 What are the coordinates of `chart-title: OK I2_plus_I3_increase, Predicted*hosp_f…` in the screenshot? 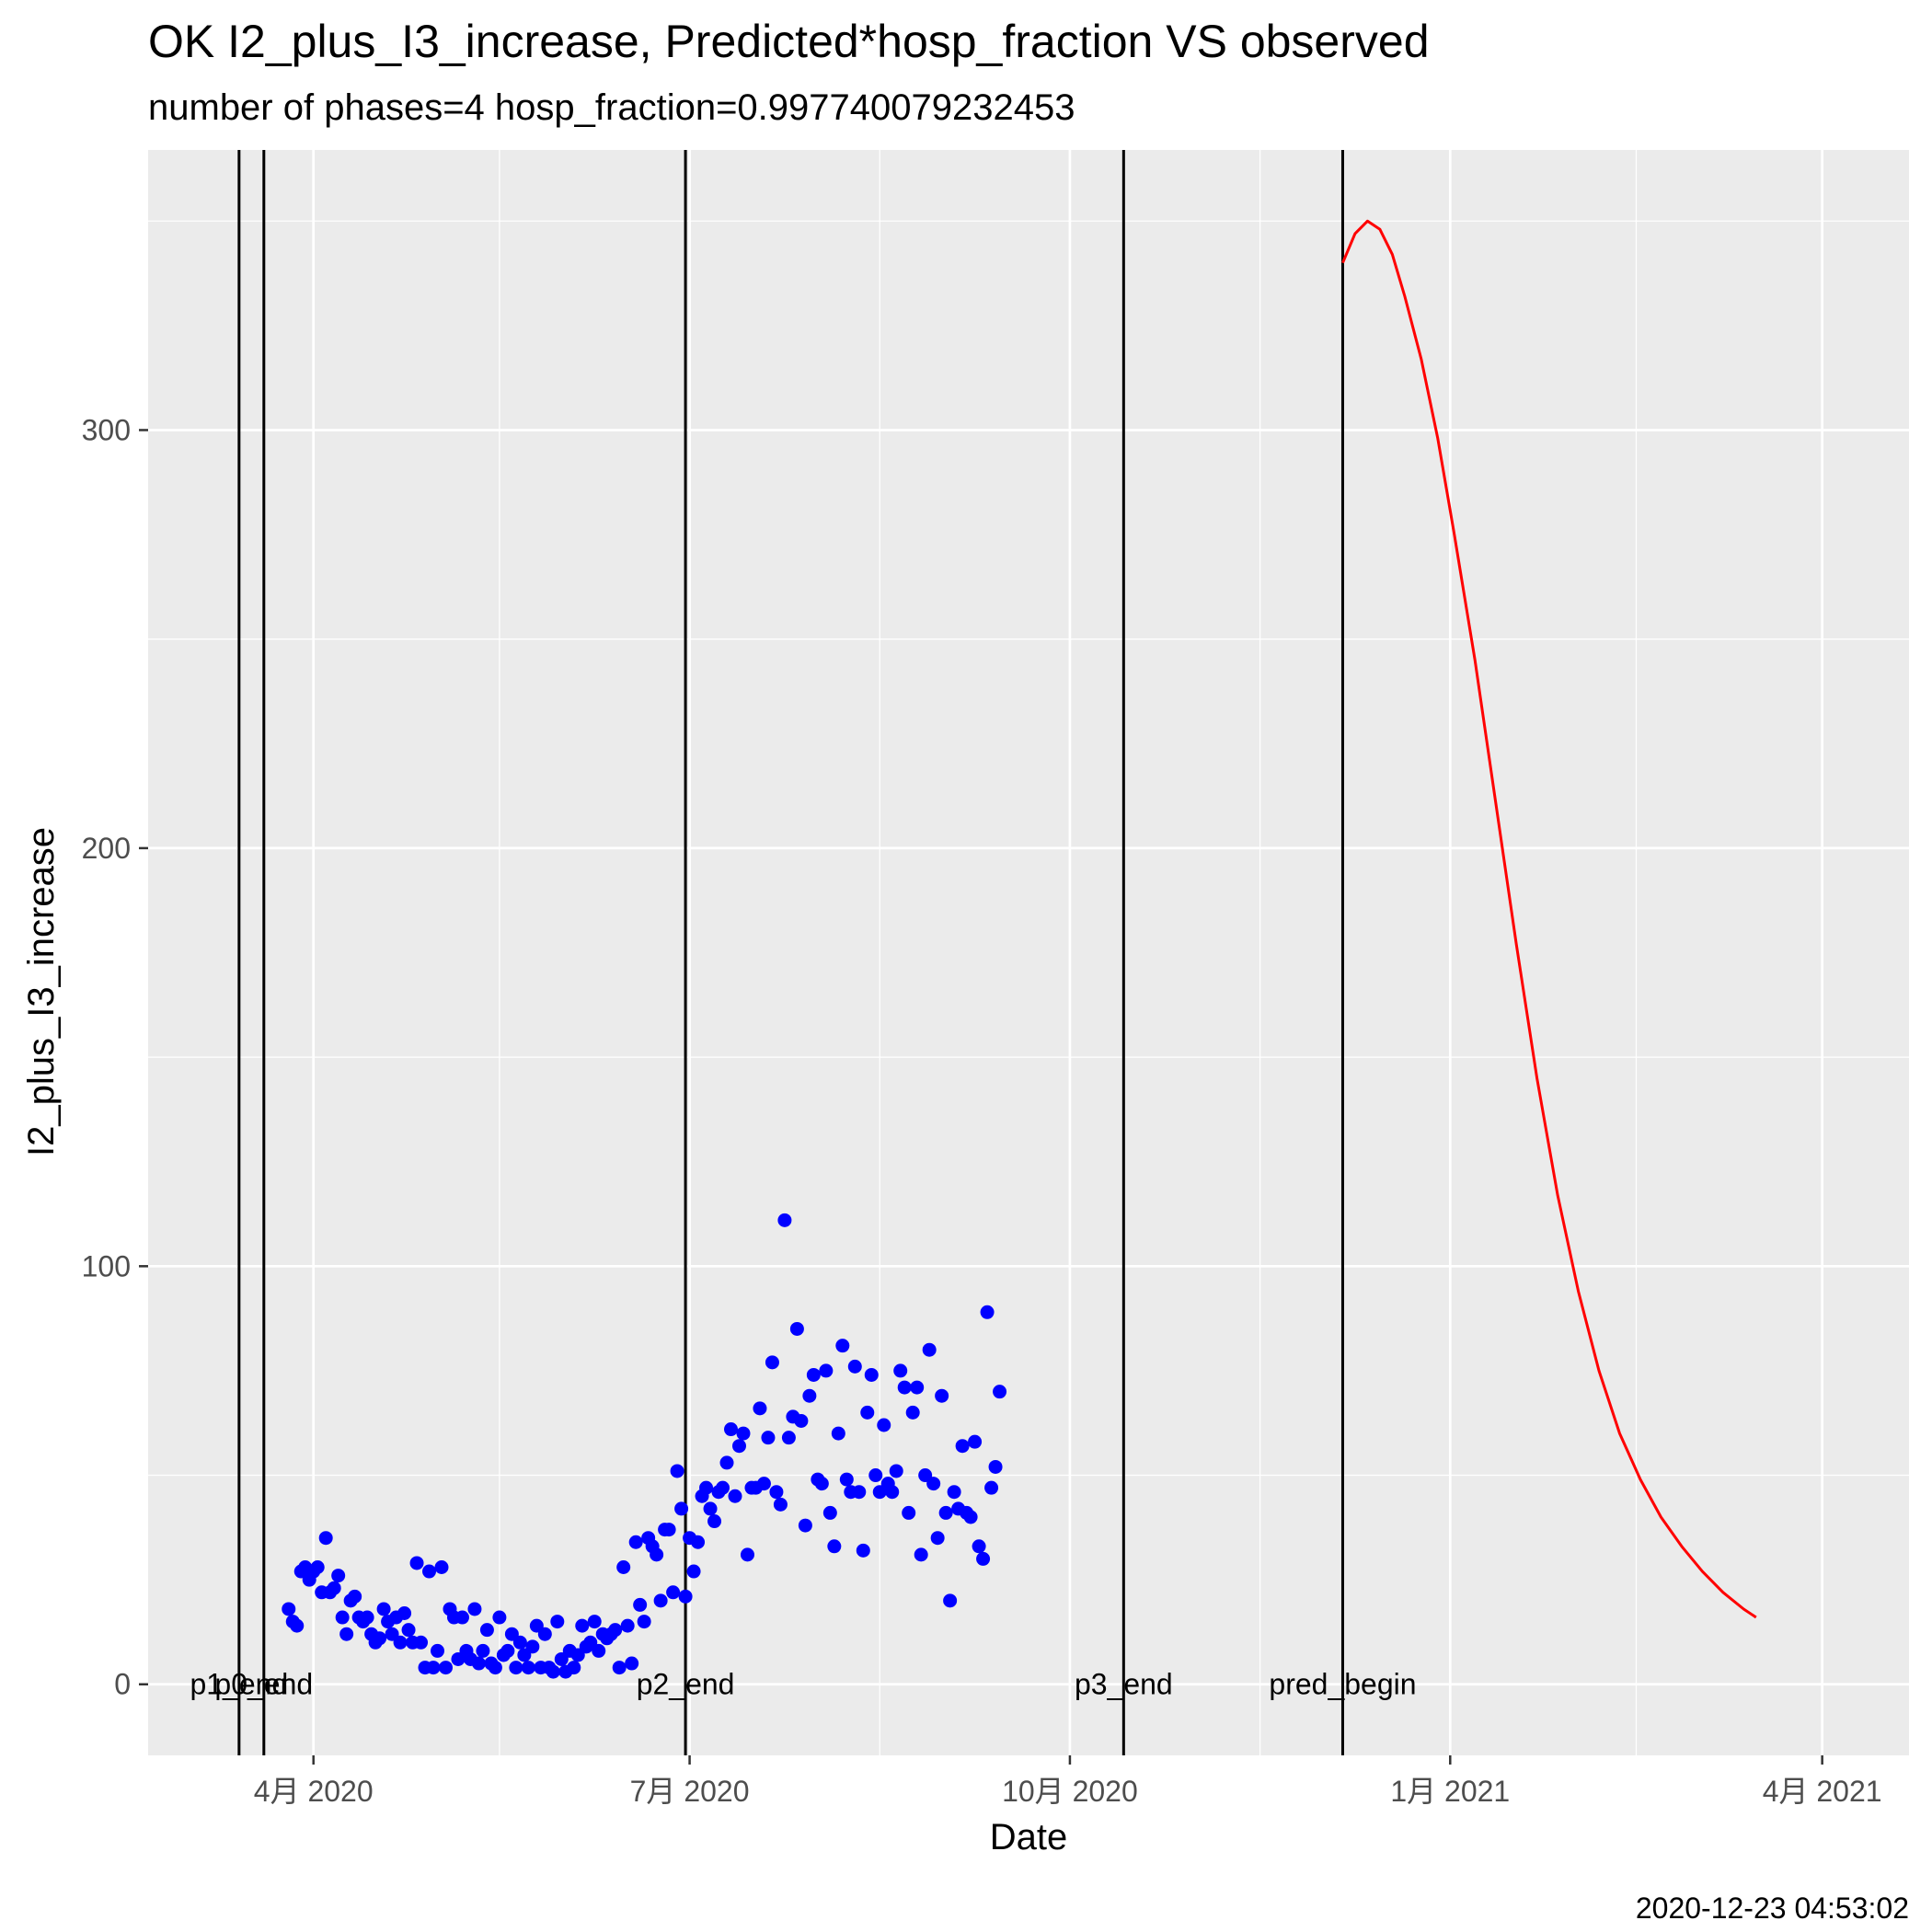 It's located at (789, 41).